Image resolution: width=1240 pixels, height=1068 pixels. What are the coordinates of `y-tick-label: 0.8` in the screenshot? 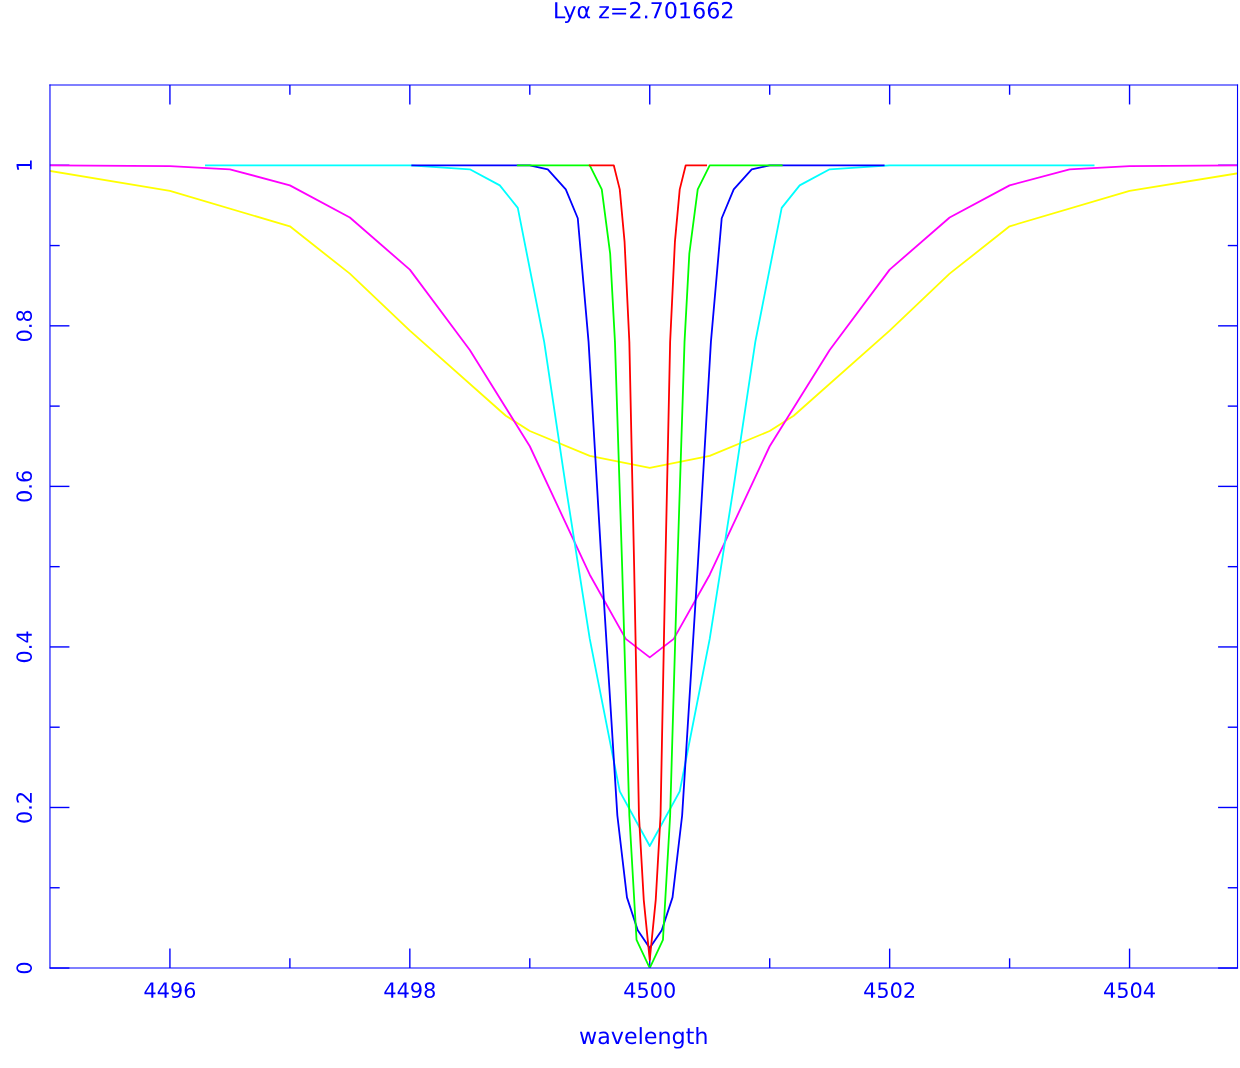 It's located at (24, 326).